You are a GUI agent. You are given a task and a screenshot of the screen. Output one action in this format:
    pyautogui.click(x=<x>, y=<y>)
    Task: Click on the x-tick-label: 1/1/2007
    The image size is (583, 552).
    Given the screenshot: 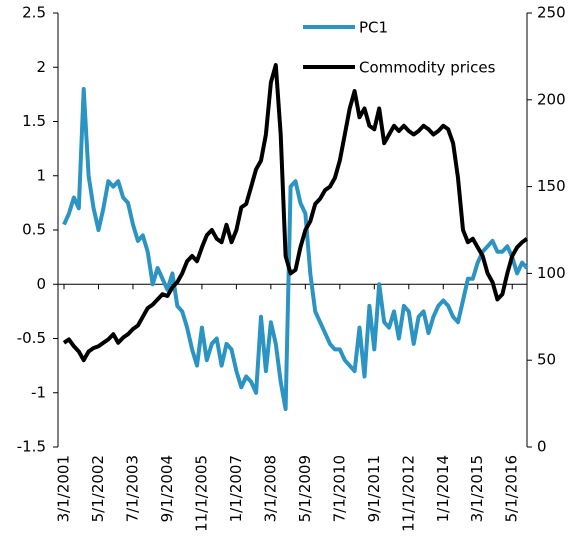 What is the action you would take?
    pyautogui.click(x=236, y=488)
    